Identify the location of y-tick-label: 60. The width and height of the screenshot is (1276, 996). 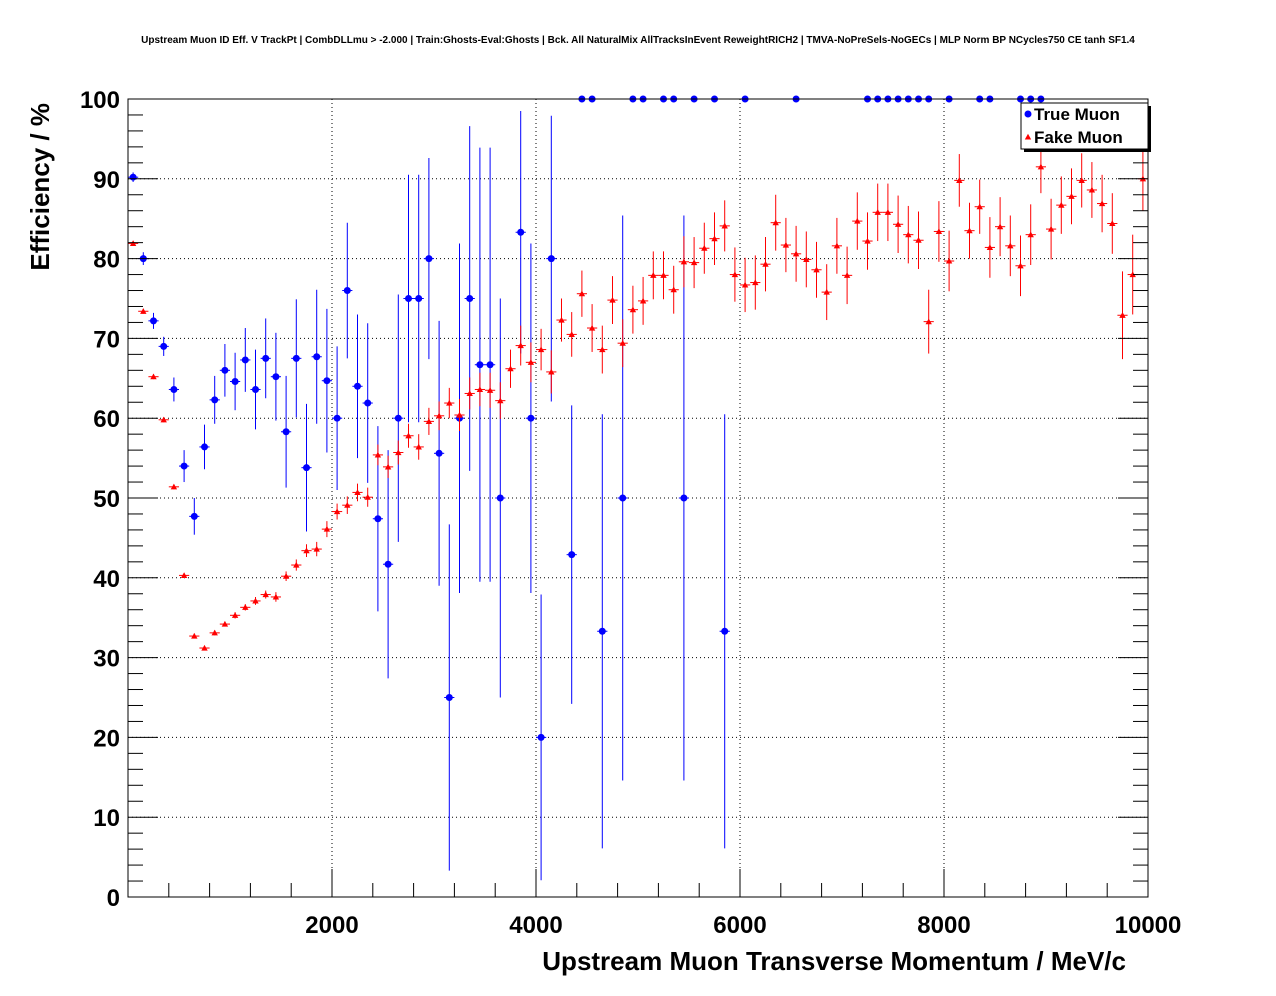
(106, 419).